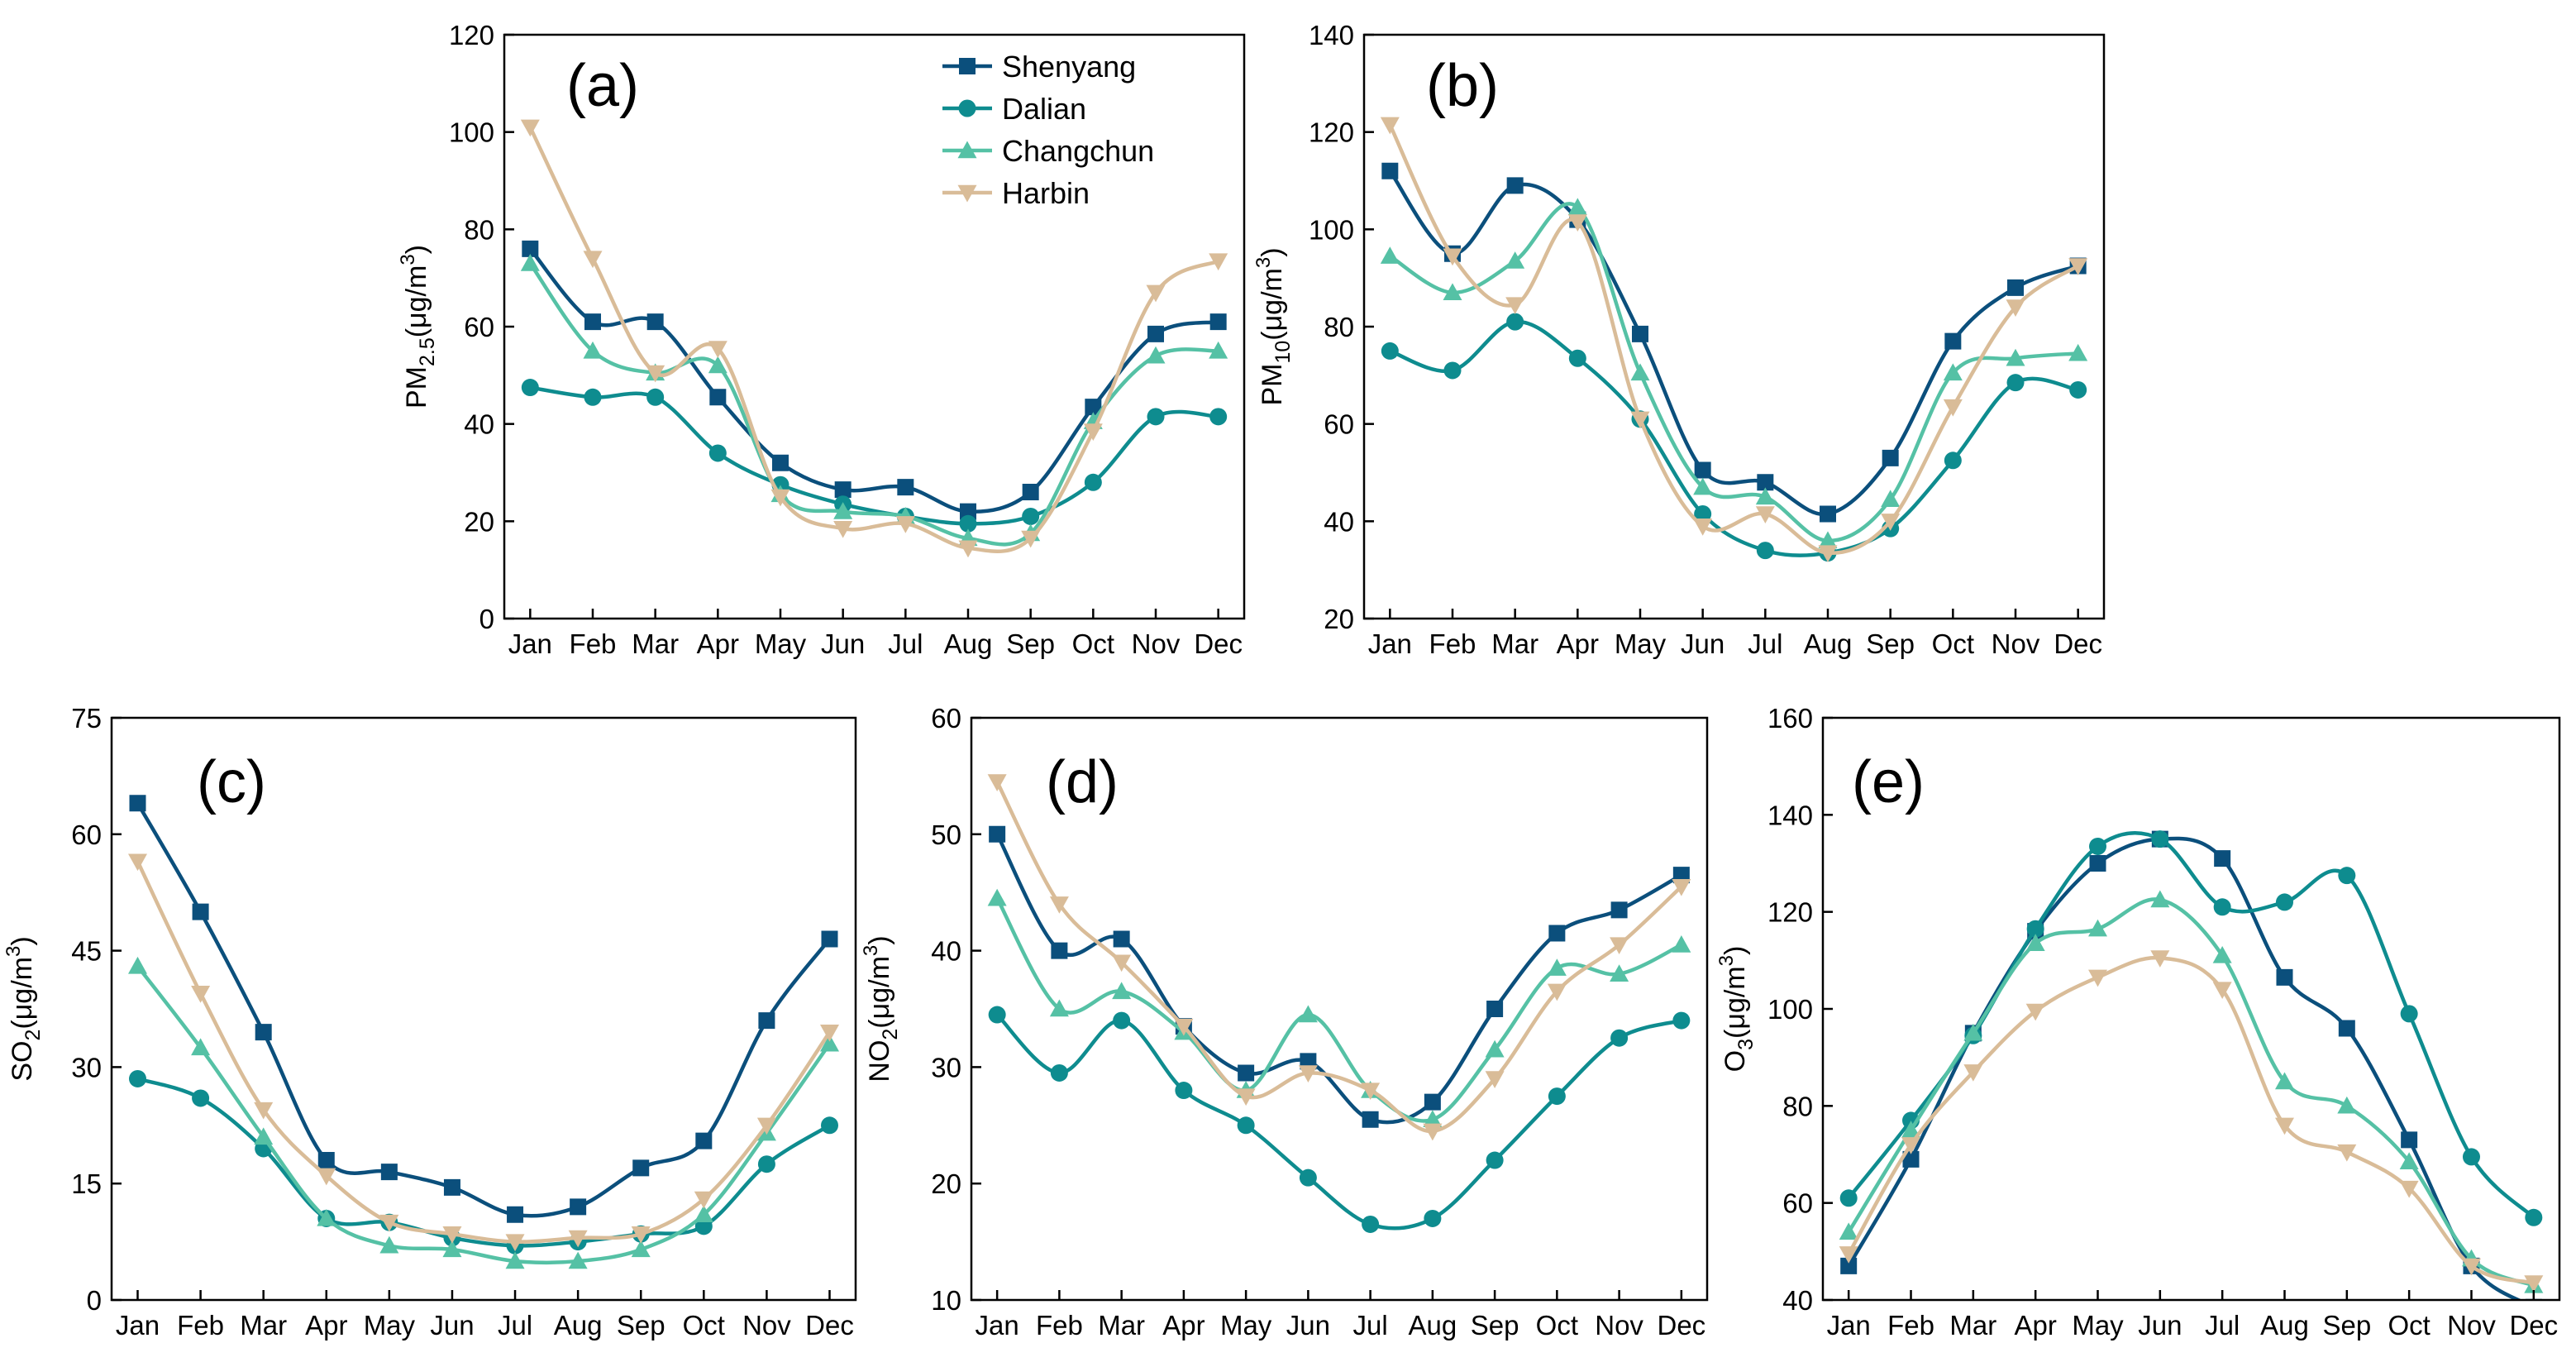  What do you see at coordinates (1765, 643) in the screenshot?
I see `x-tick-label: Jul` at bounding box center [1765, 643].